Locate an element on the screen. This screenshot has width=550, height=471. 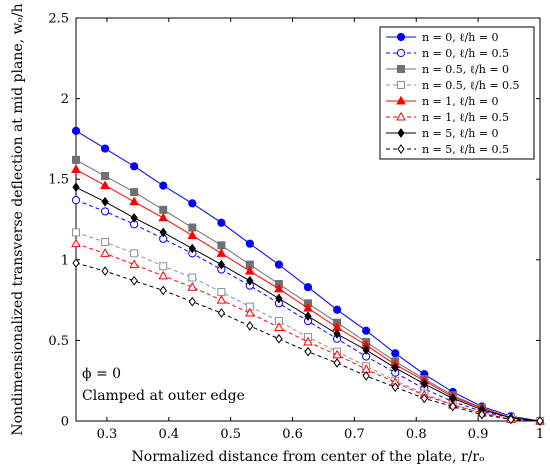
x-tick-label: 0.8 is located at coordinates (416, 434).